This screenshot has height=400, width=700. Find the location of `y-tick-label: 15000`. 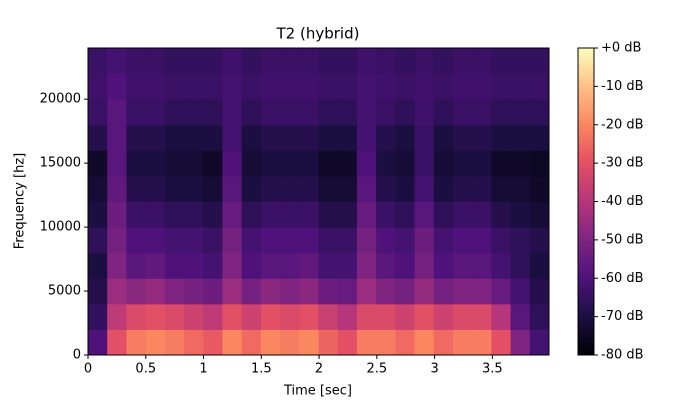

y-tick-label: 15000 is located at coordinates (60, 163).